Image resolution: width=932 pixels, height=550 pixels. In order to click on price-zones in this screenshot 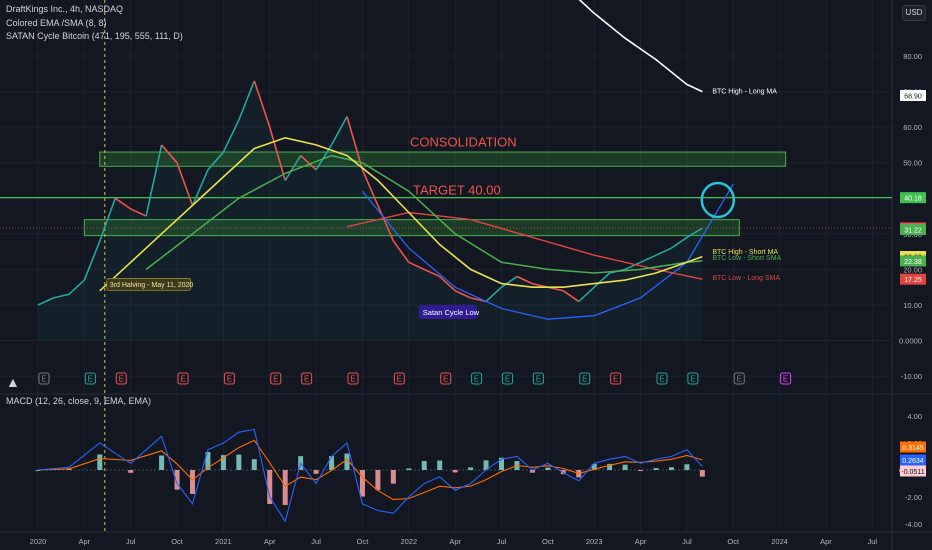, I will do `click(435, 194)`.